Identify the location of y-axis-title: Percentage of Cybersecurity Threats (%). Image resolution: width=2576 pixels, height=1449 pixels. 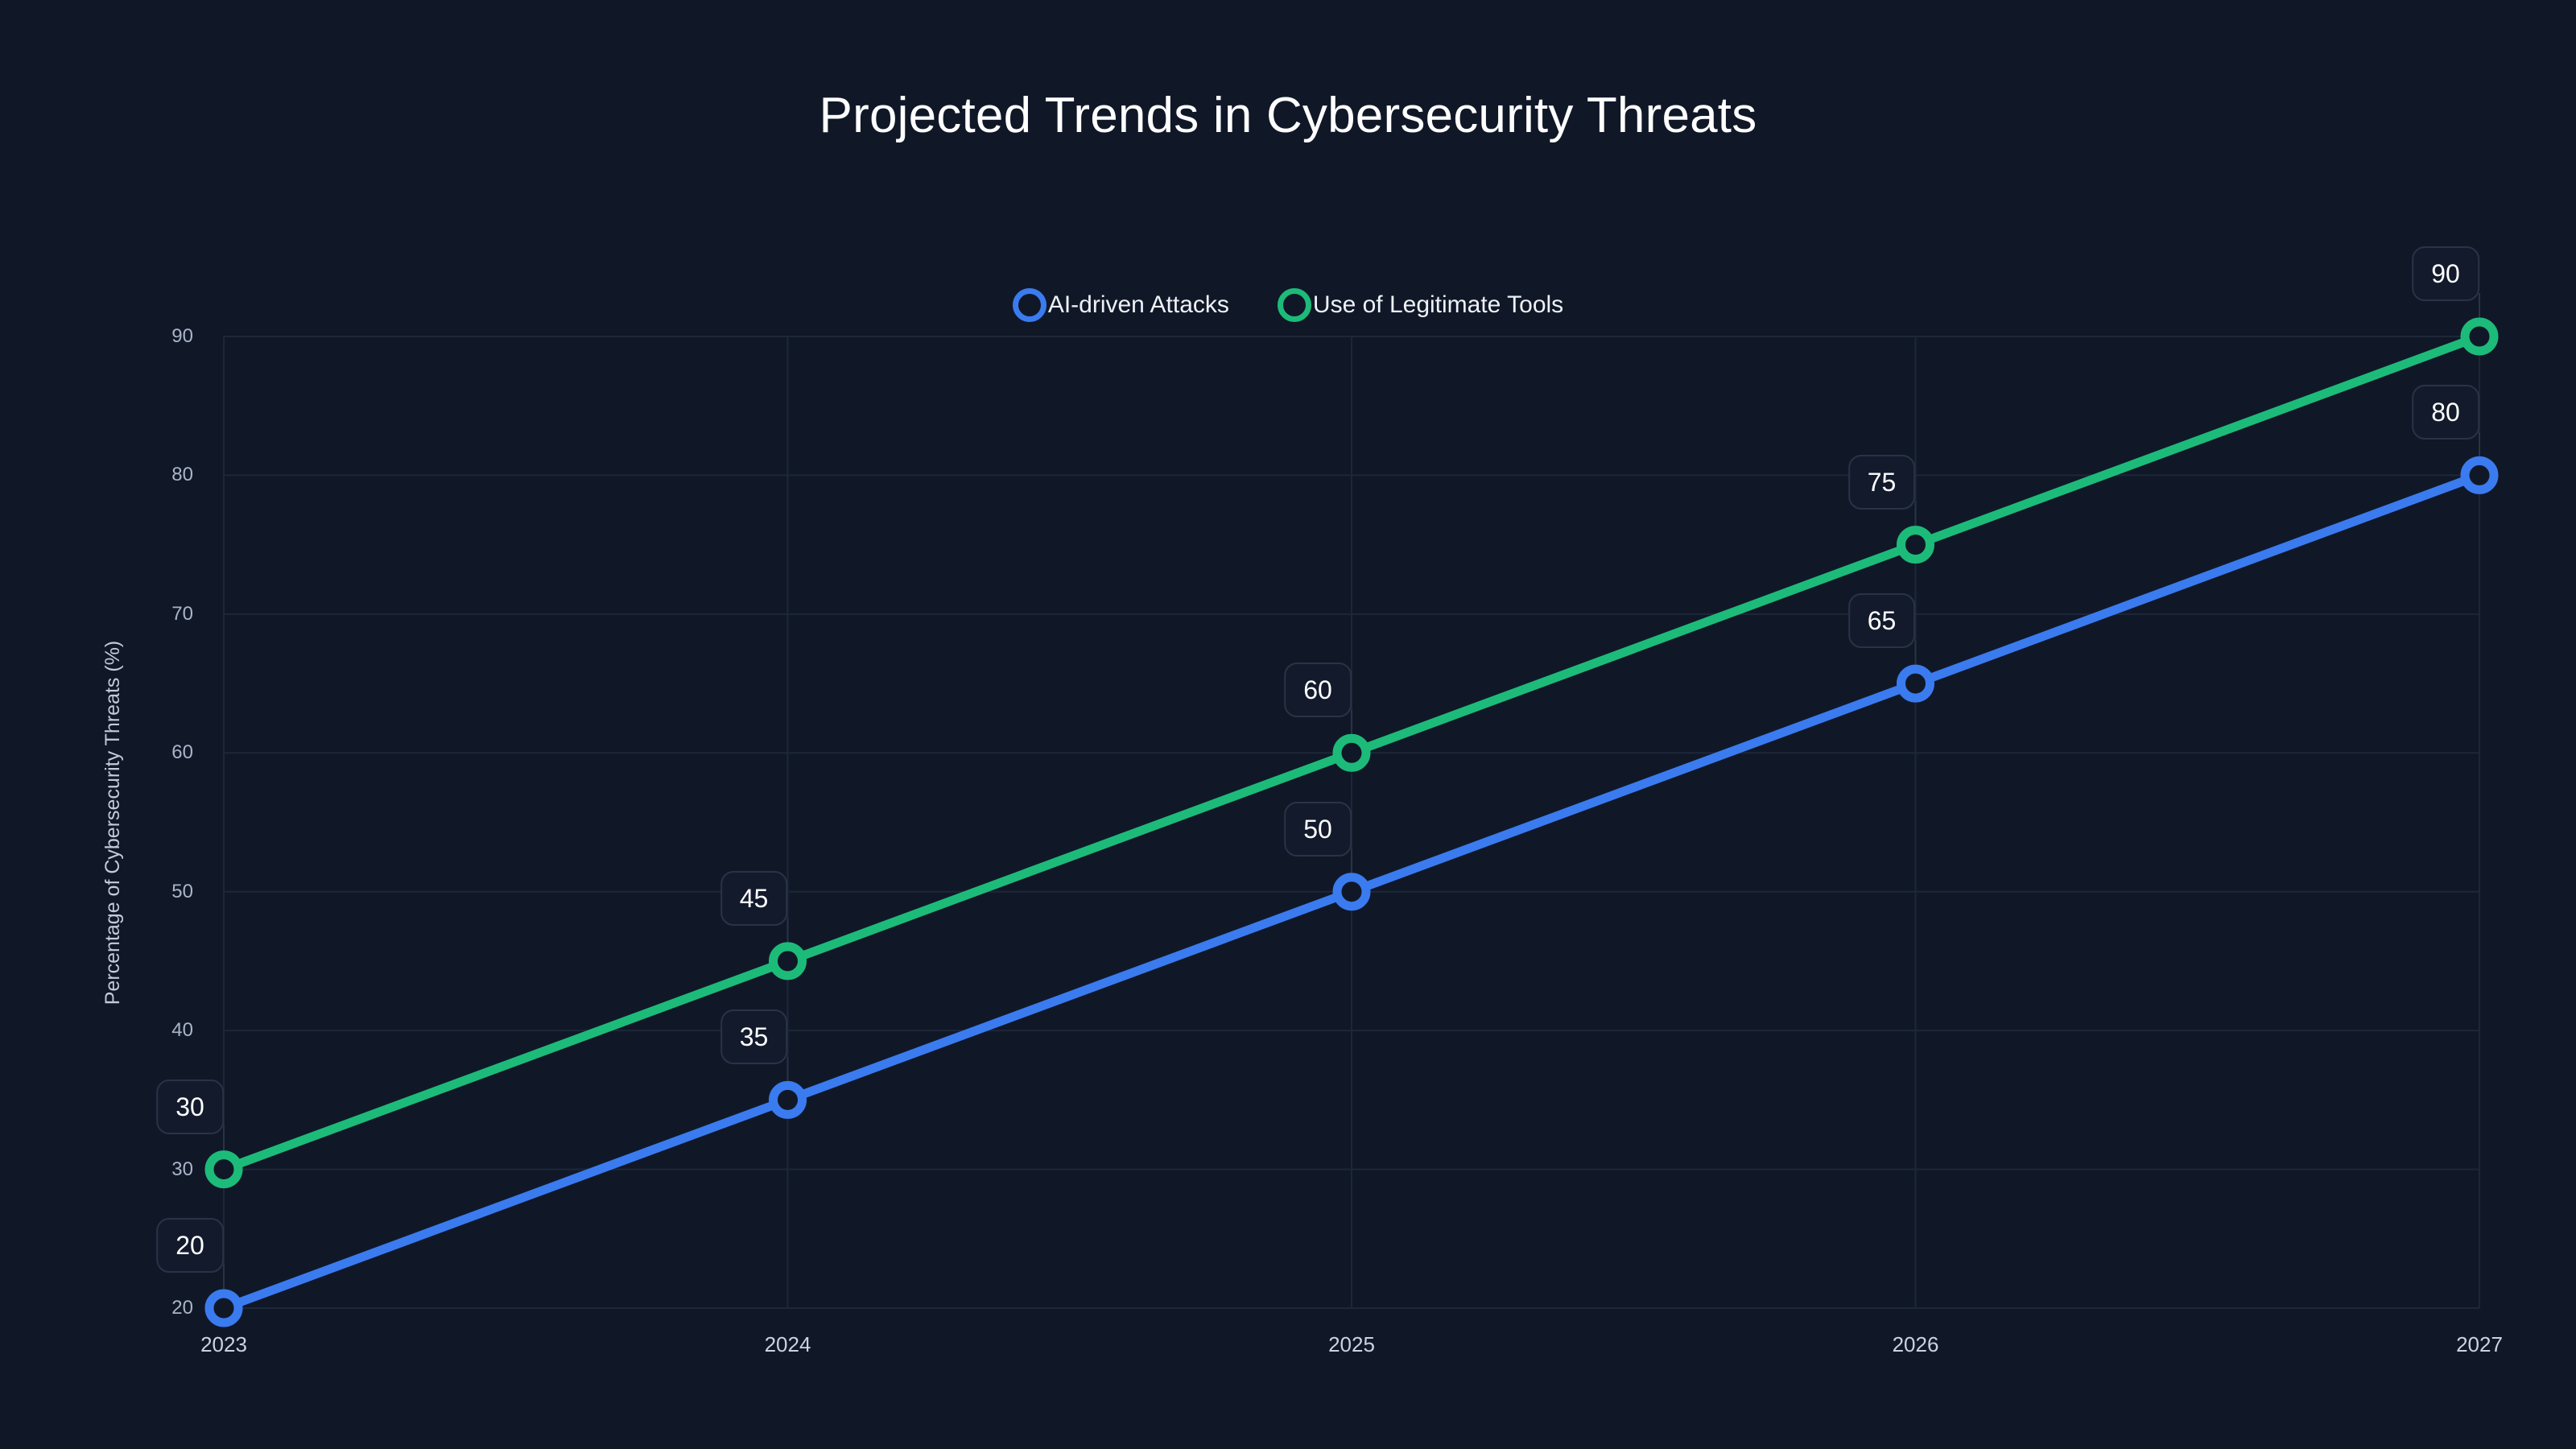
(112, 822).